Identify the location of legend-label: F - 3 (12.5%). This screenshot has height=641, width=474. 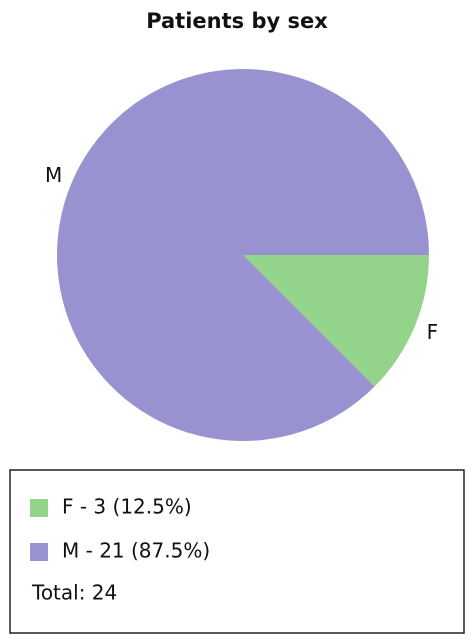
(127, 507).